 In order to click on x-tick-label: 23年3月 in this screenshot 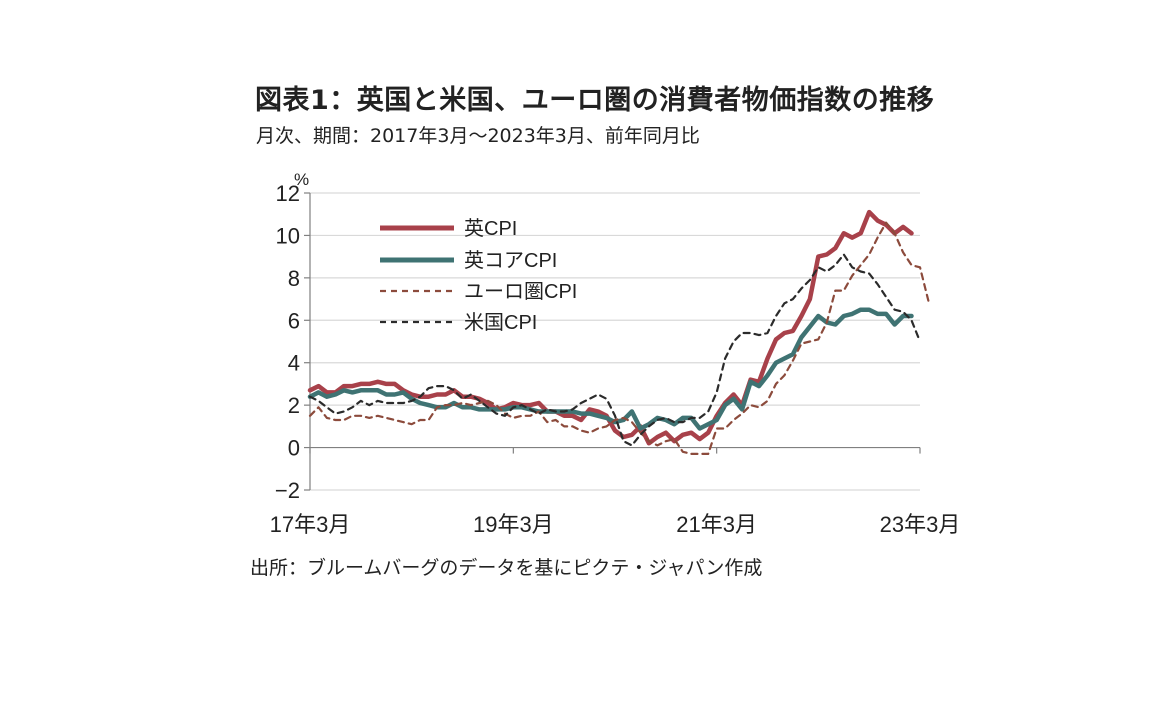, I will do `click(920, 524)`.